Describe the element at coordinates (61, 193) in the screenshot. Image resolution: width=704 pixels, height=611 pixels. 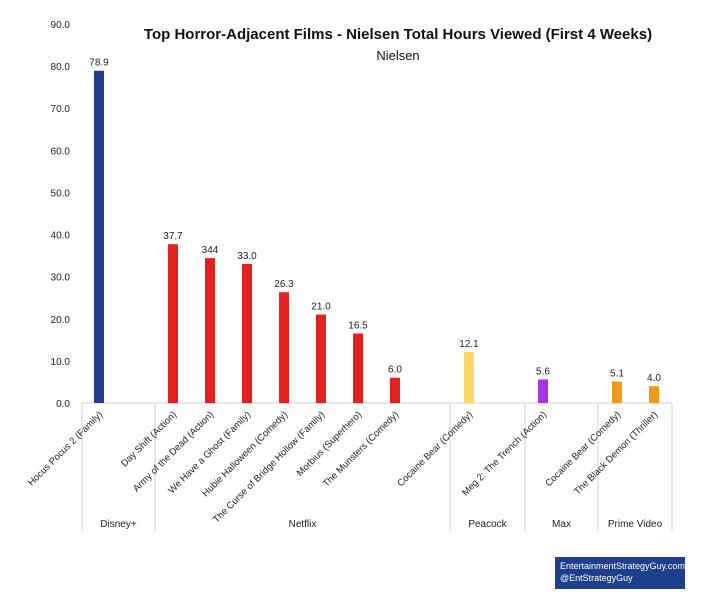
I see `y-tick-label: 50.0` at that location.